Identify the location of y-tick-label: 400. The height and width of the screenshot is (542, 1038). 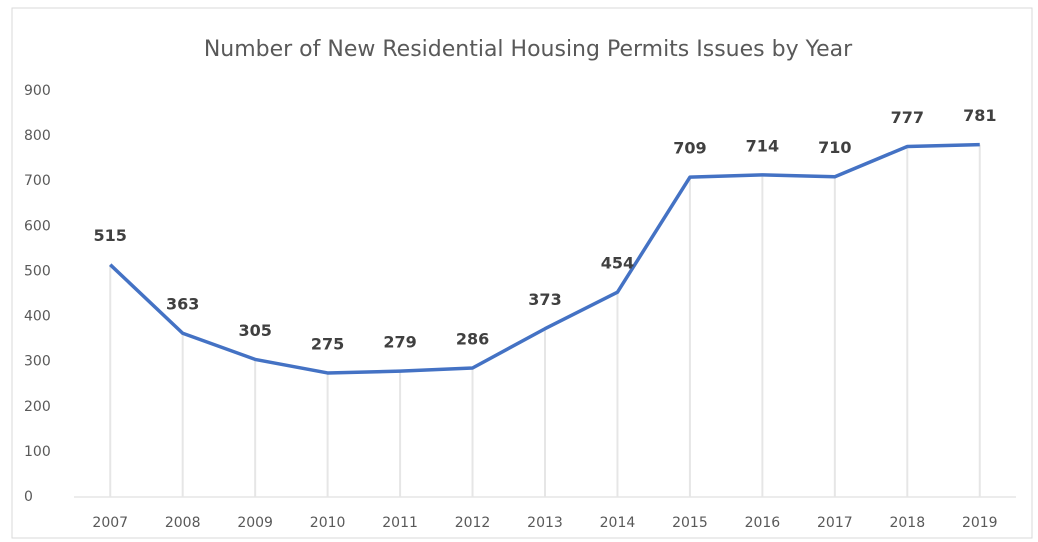
(37, 317).